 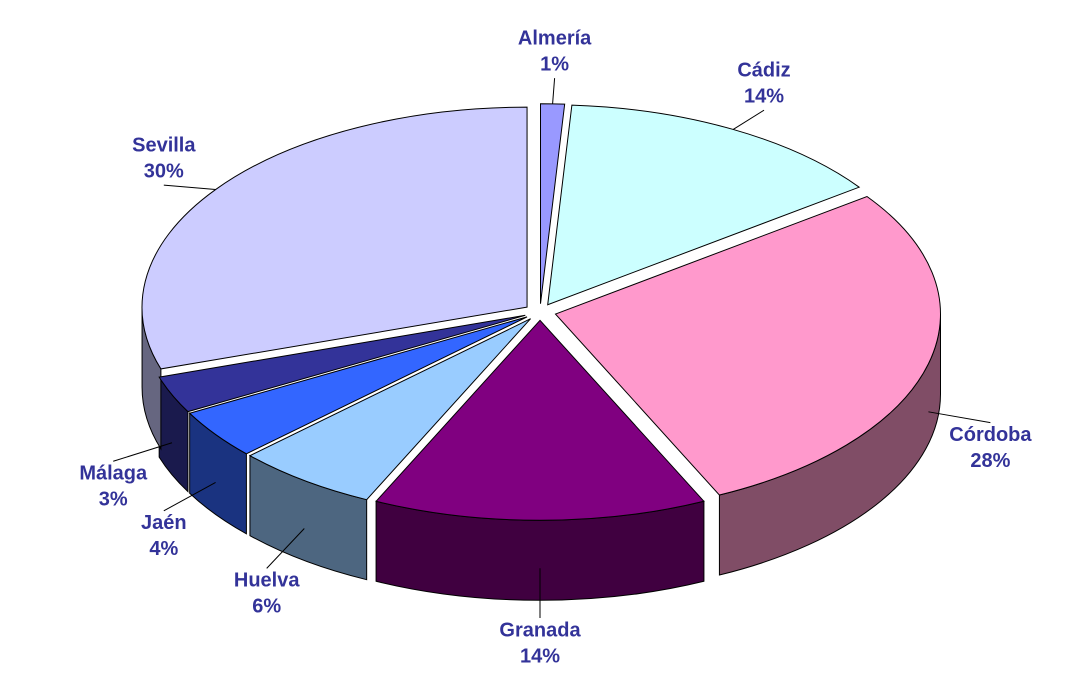 What do you see at coordinates (164, 145) in the screenshot?
I see `slice-label: Sevilla` at bounding box center [164, 145].